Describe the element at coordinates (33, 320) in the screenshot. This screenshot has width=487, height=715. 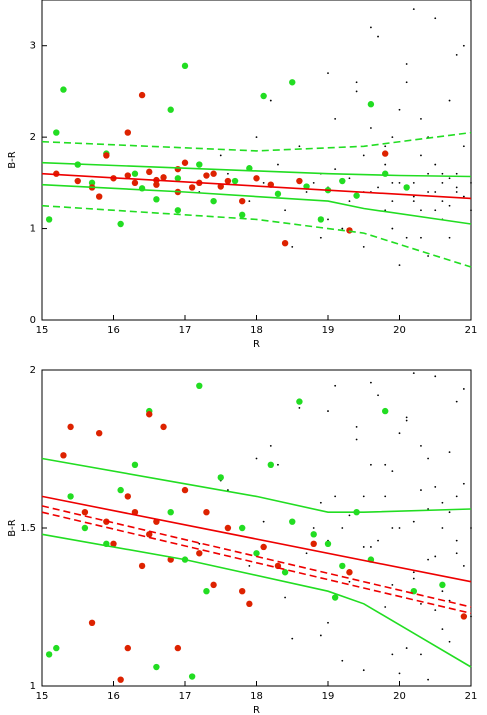
I see `y-tick-label: 0` at that location.